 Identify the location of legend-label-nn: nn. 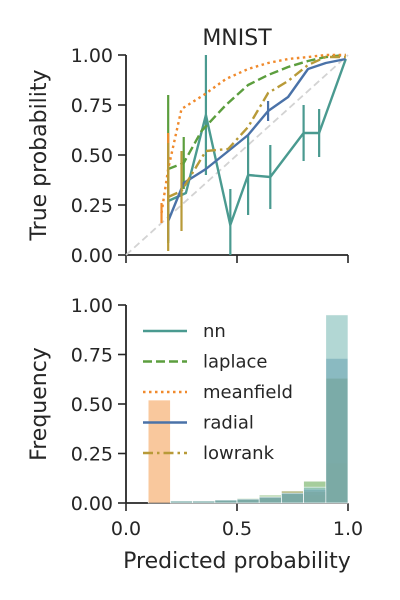
(214, 331).